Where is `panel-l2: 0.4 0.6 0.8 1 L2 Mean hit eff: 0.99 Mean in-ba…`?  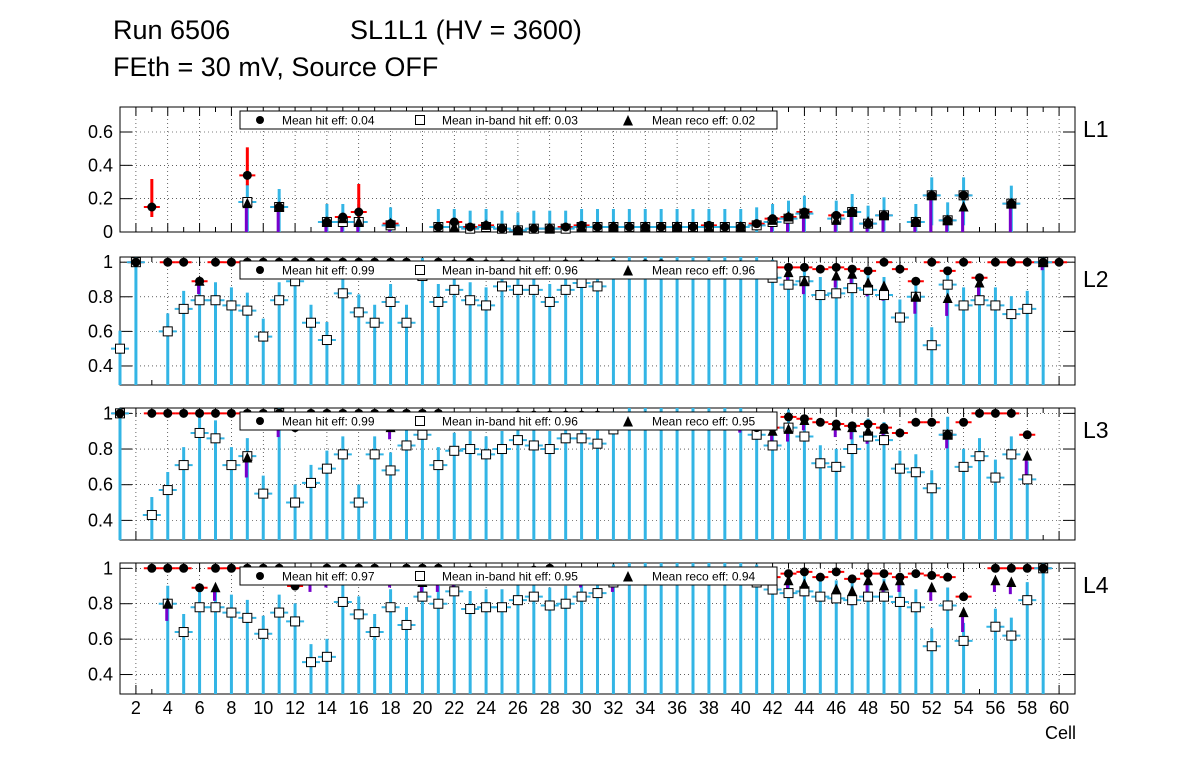
panel-l2: 0.4 0.6 0.8 1 L2 Mean hit eff: 0.99 Mean in-ba… is located at coordinates (598, 319).